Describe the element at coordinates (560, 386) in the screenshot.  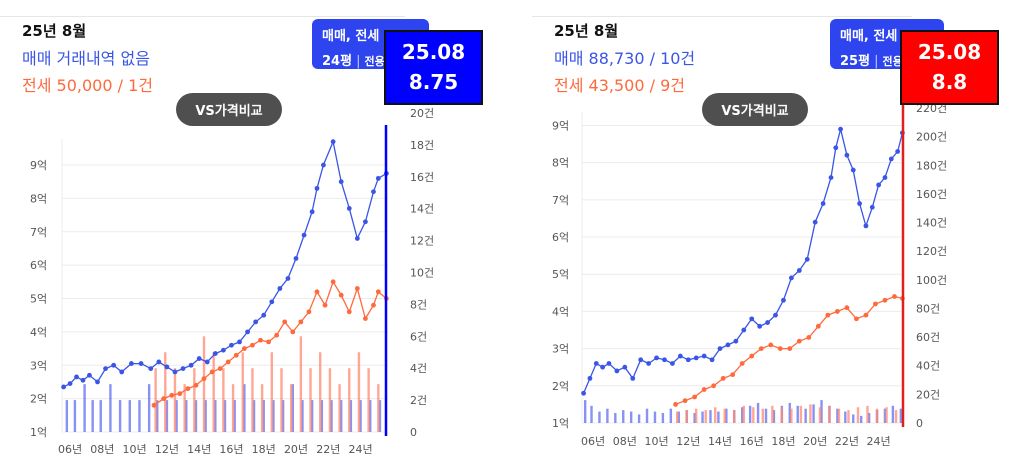
I see `y-tick-label: 2억` at that location.